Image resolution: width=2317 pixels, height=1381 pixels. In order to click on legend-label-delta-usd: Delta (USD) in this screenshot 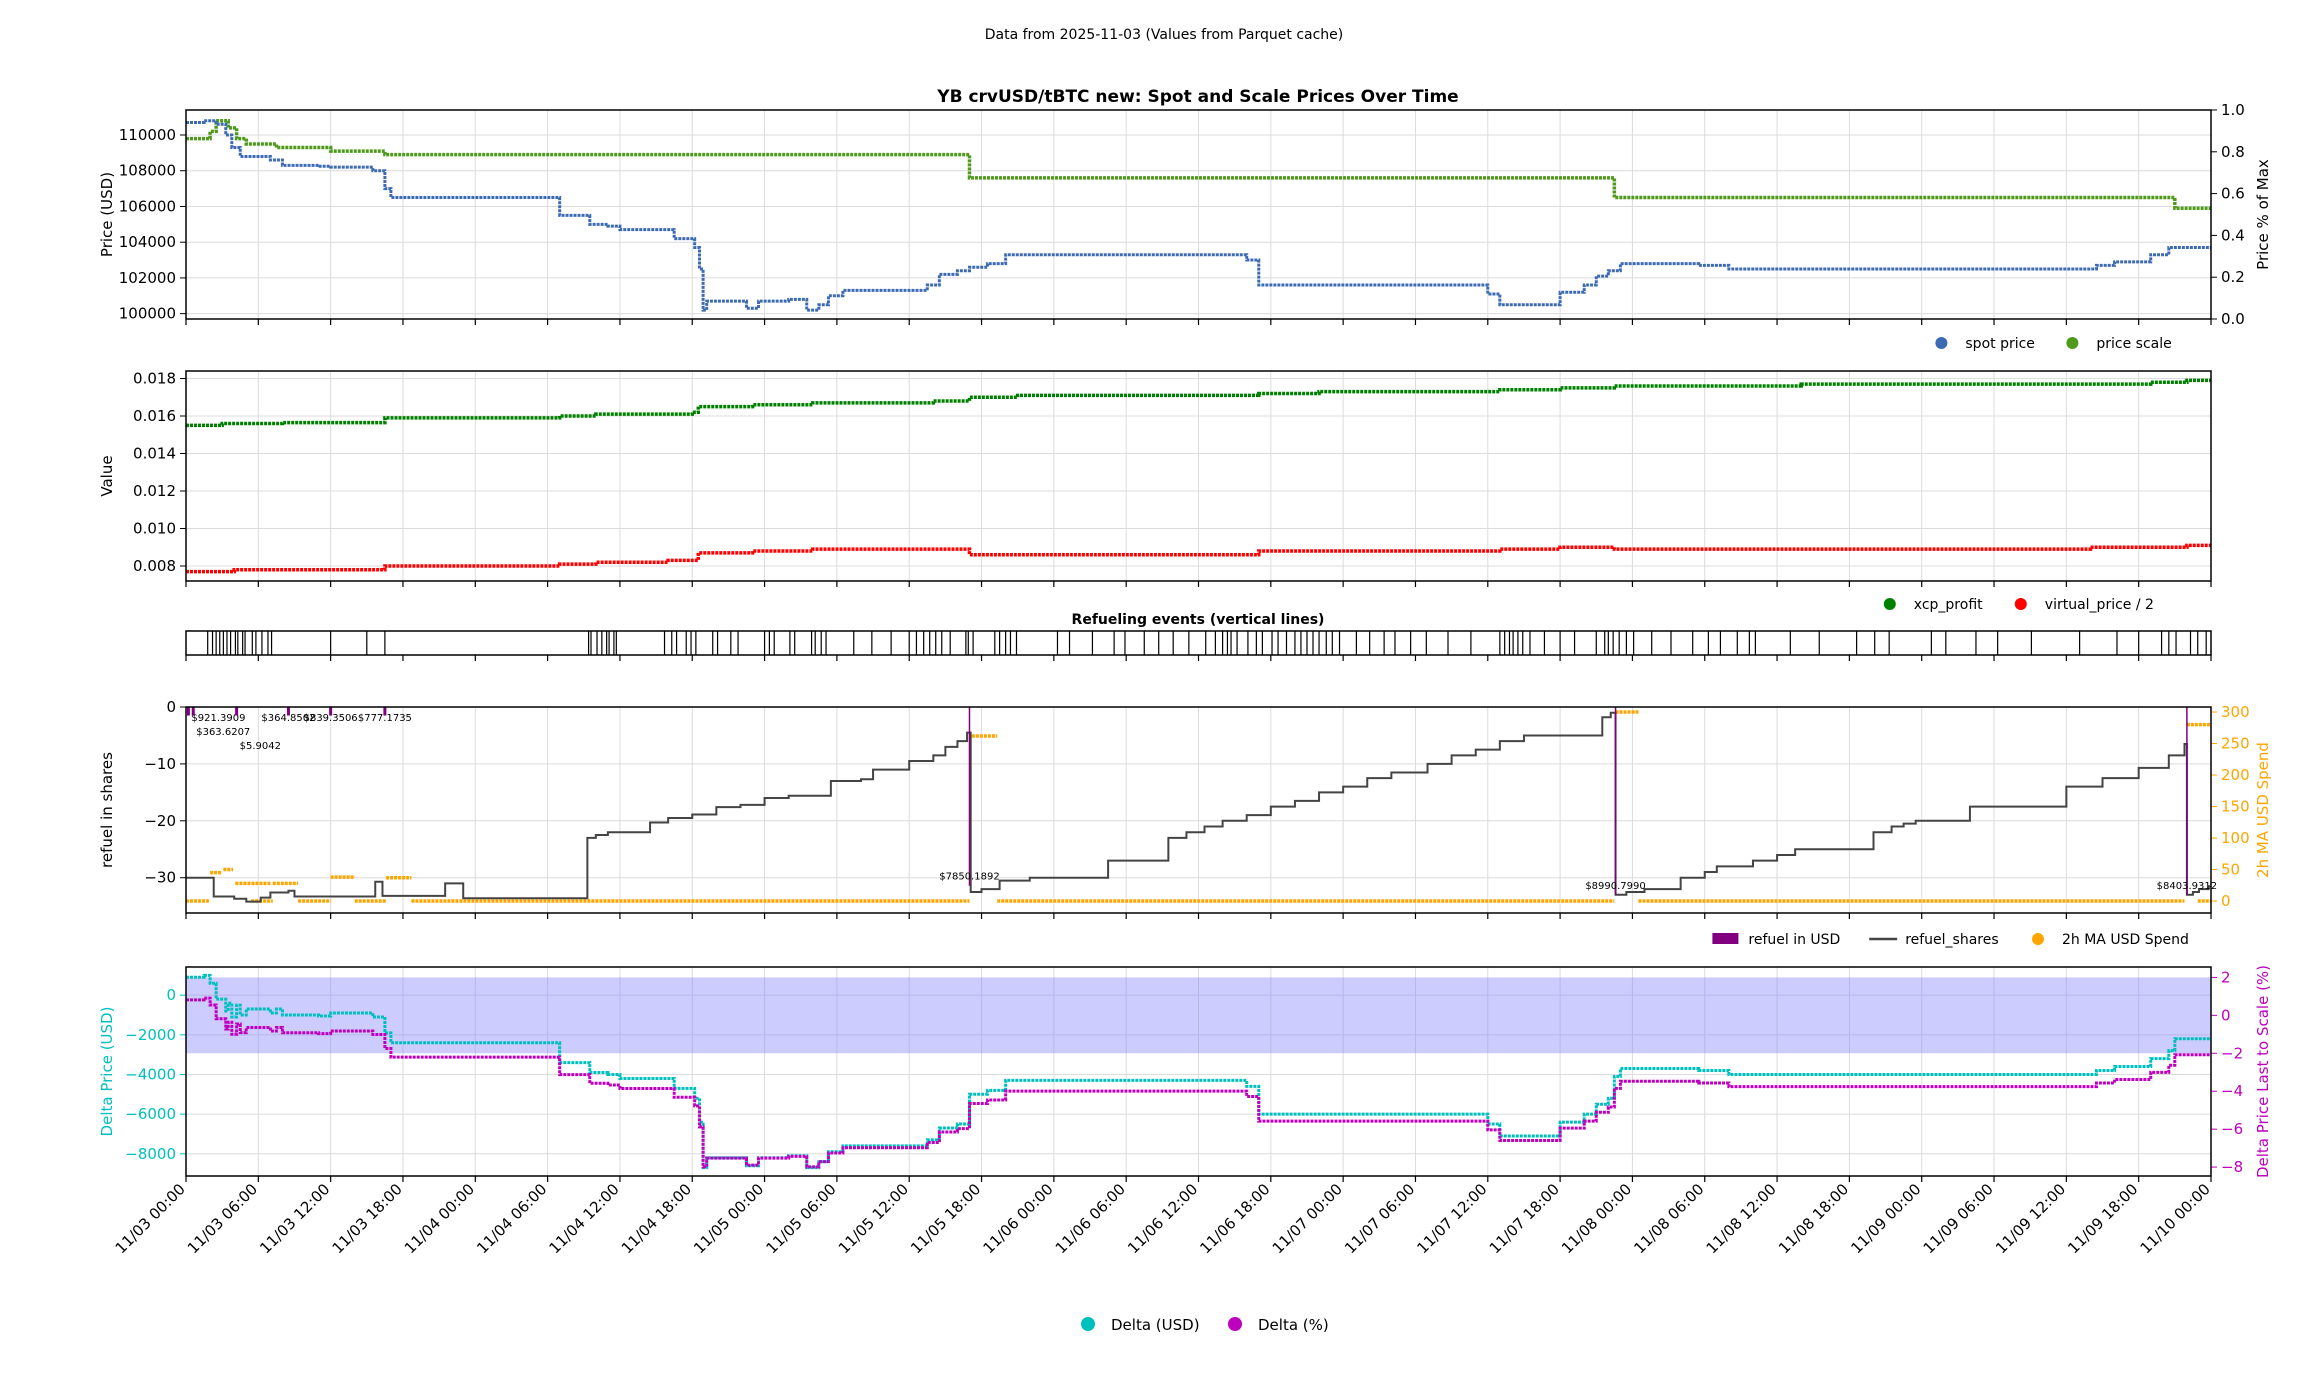, I will do `click(1155, 1325)`.